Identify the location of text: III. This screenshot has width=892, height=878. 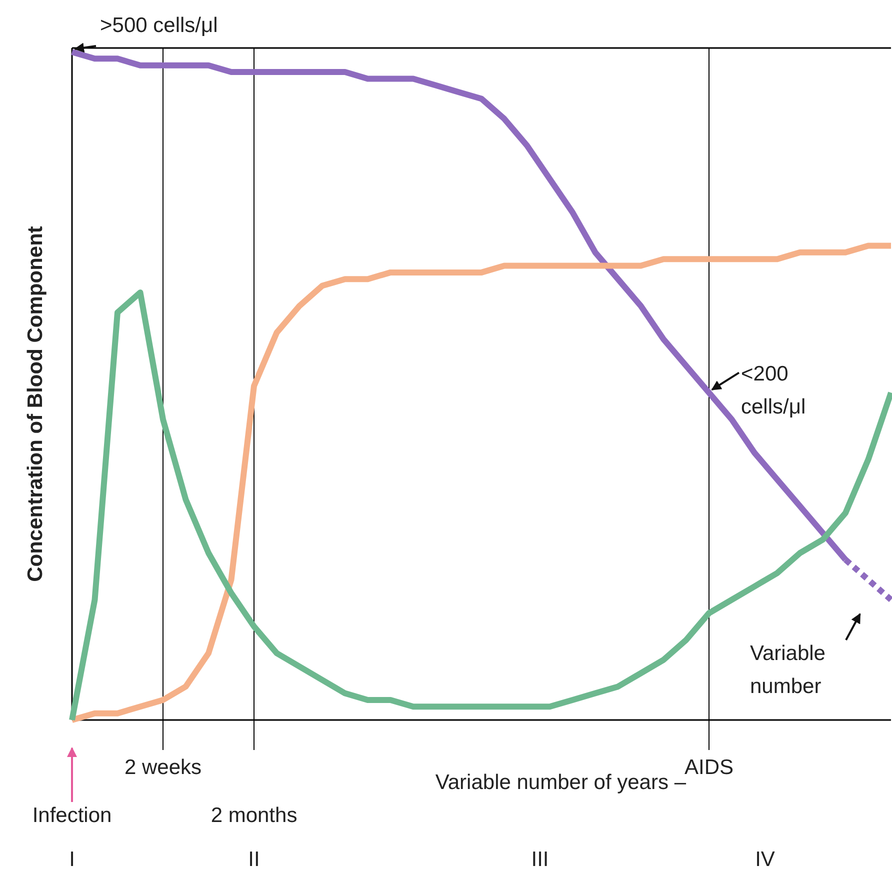
(540, 859).